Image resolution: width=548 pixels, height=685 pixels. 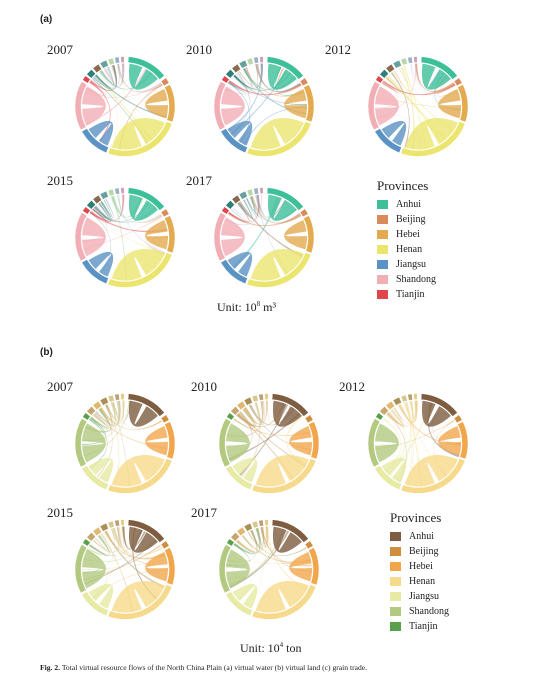 What do you see at coordinates (424, 551) in the screenshot?
I see `legend-label: Beijing` at bounding box center [424, 551].